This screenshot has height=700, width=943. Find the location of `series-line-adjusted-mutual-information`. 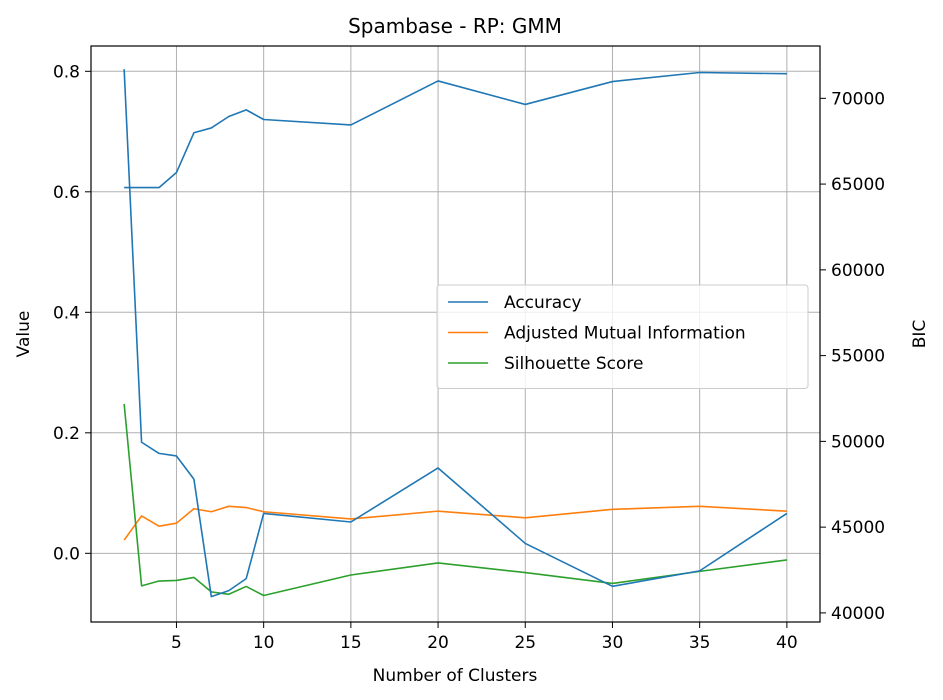

series-line-adjusted-mutual-information is located at coordinates (455, 523).